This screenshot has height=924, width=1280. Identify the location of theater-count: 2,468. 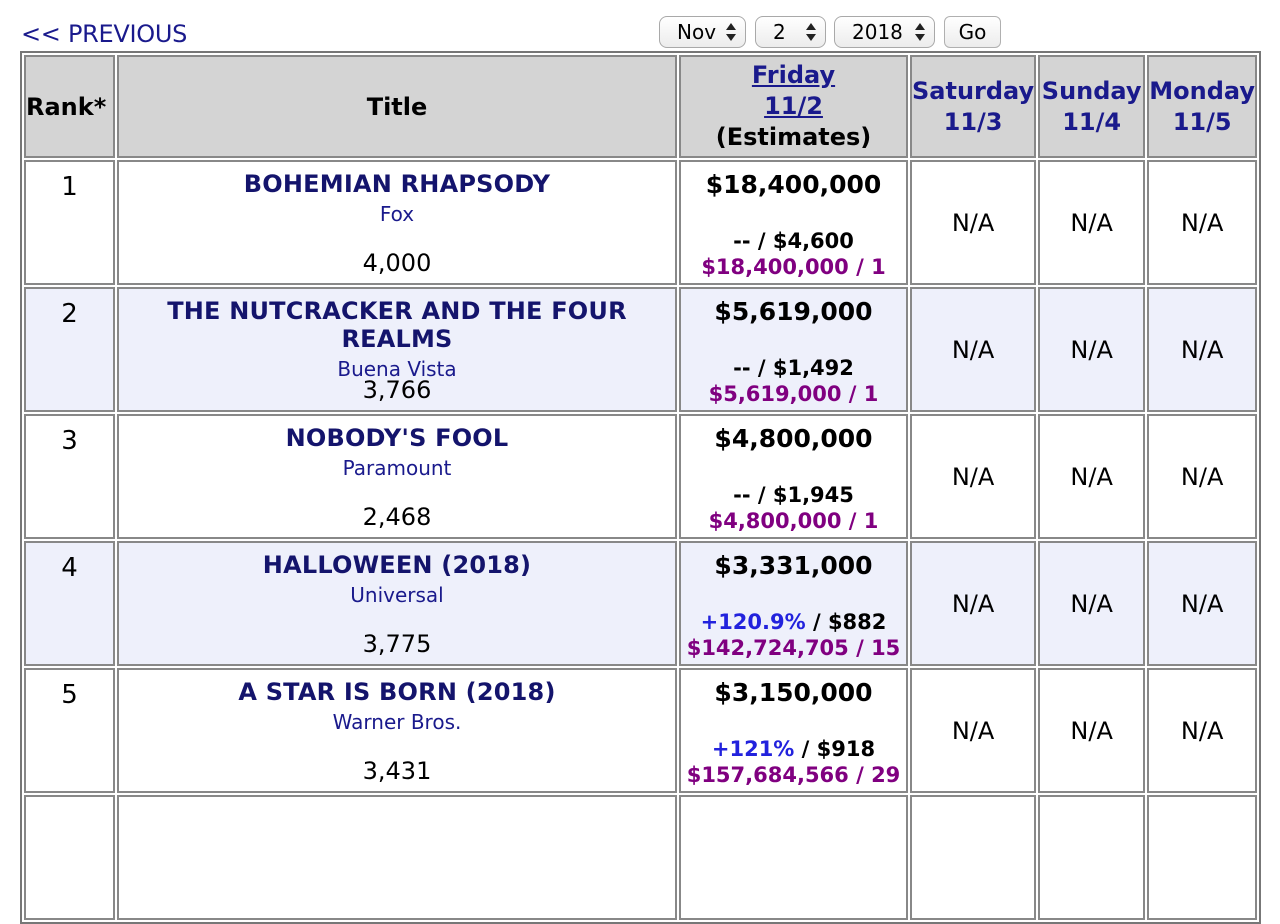
(397, 517).